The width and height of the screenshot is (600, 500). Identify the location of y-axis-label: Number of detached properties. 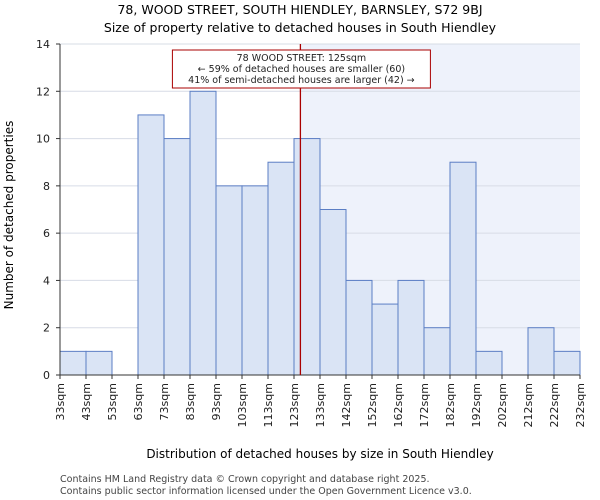
(9, 215).